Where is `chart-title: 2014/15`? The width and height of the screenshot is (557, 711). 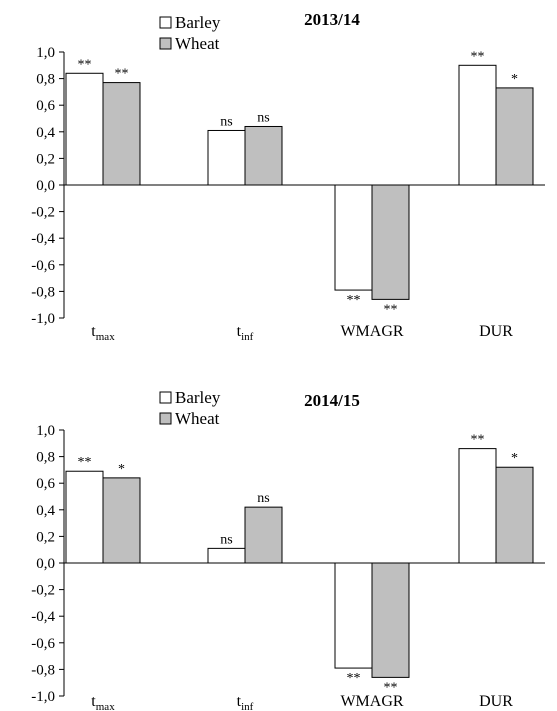
chart-title: 2014/15 is located at coordinates (332, 400).